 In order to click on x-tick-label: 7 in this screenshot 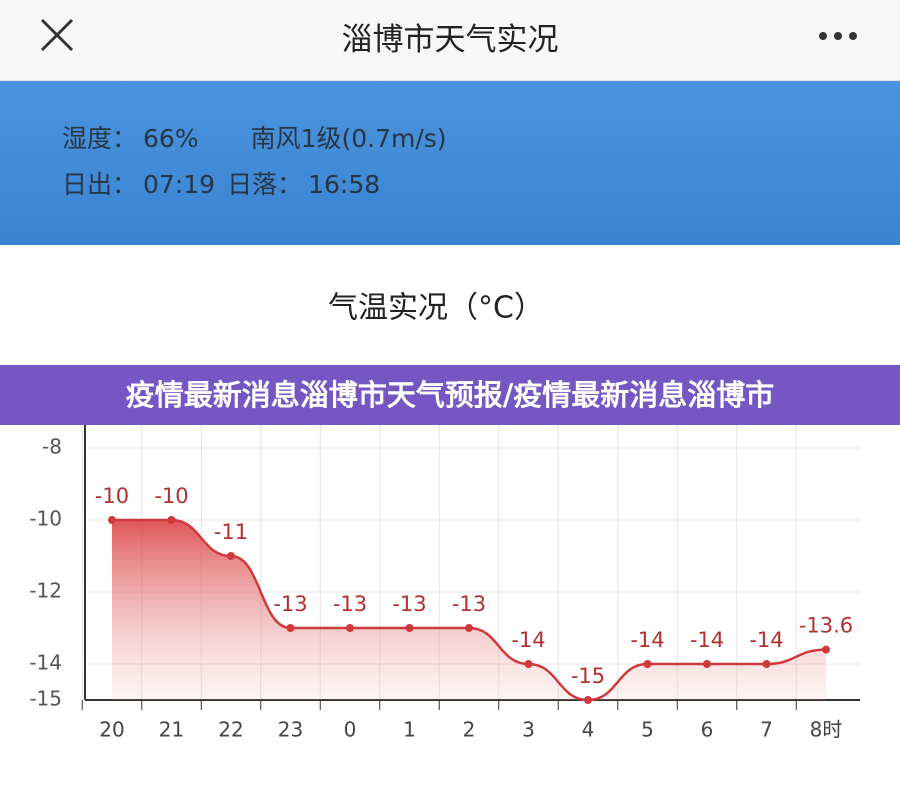, I will do `click(766, 730)`.